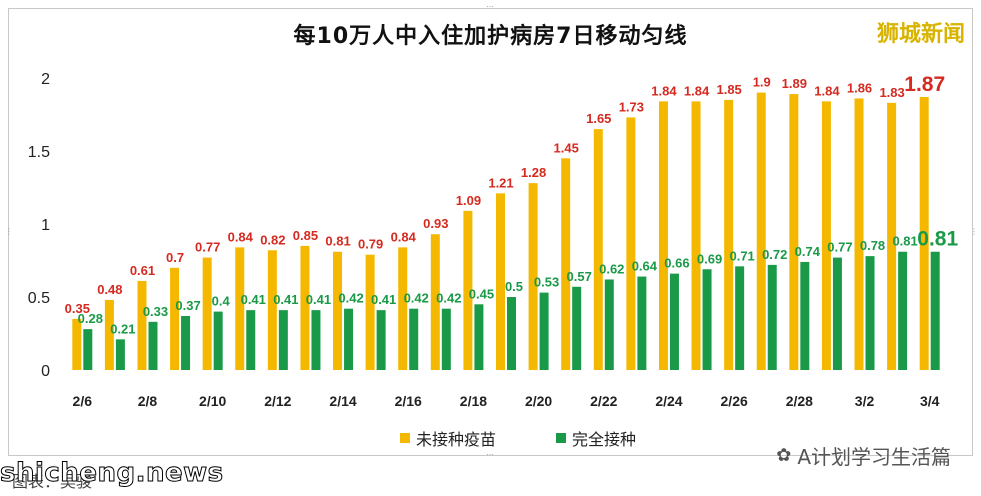  What do you see at coordinates (839, 247) in the screenshot?
I see `data-label-vaccinated: 0.77` at bounding box center [839, 247].